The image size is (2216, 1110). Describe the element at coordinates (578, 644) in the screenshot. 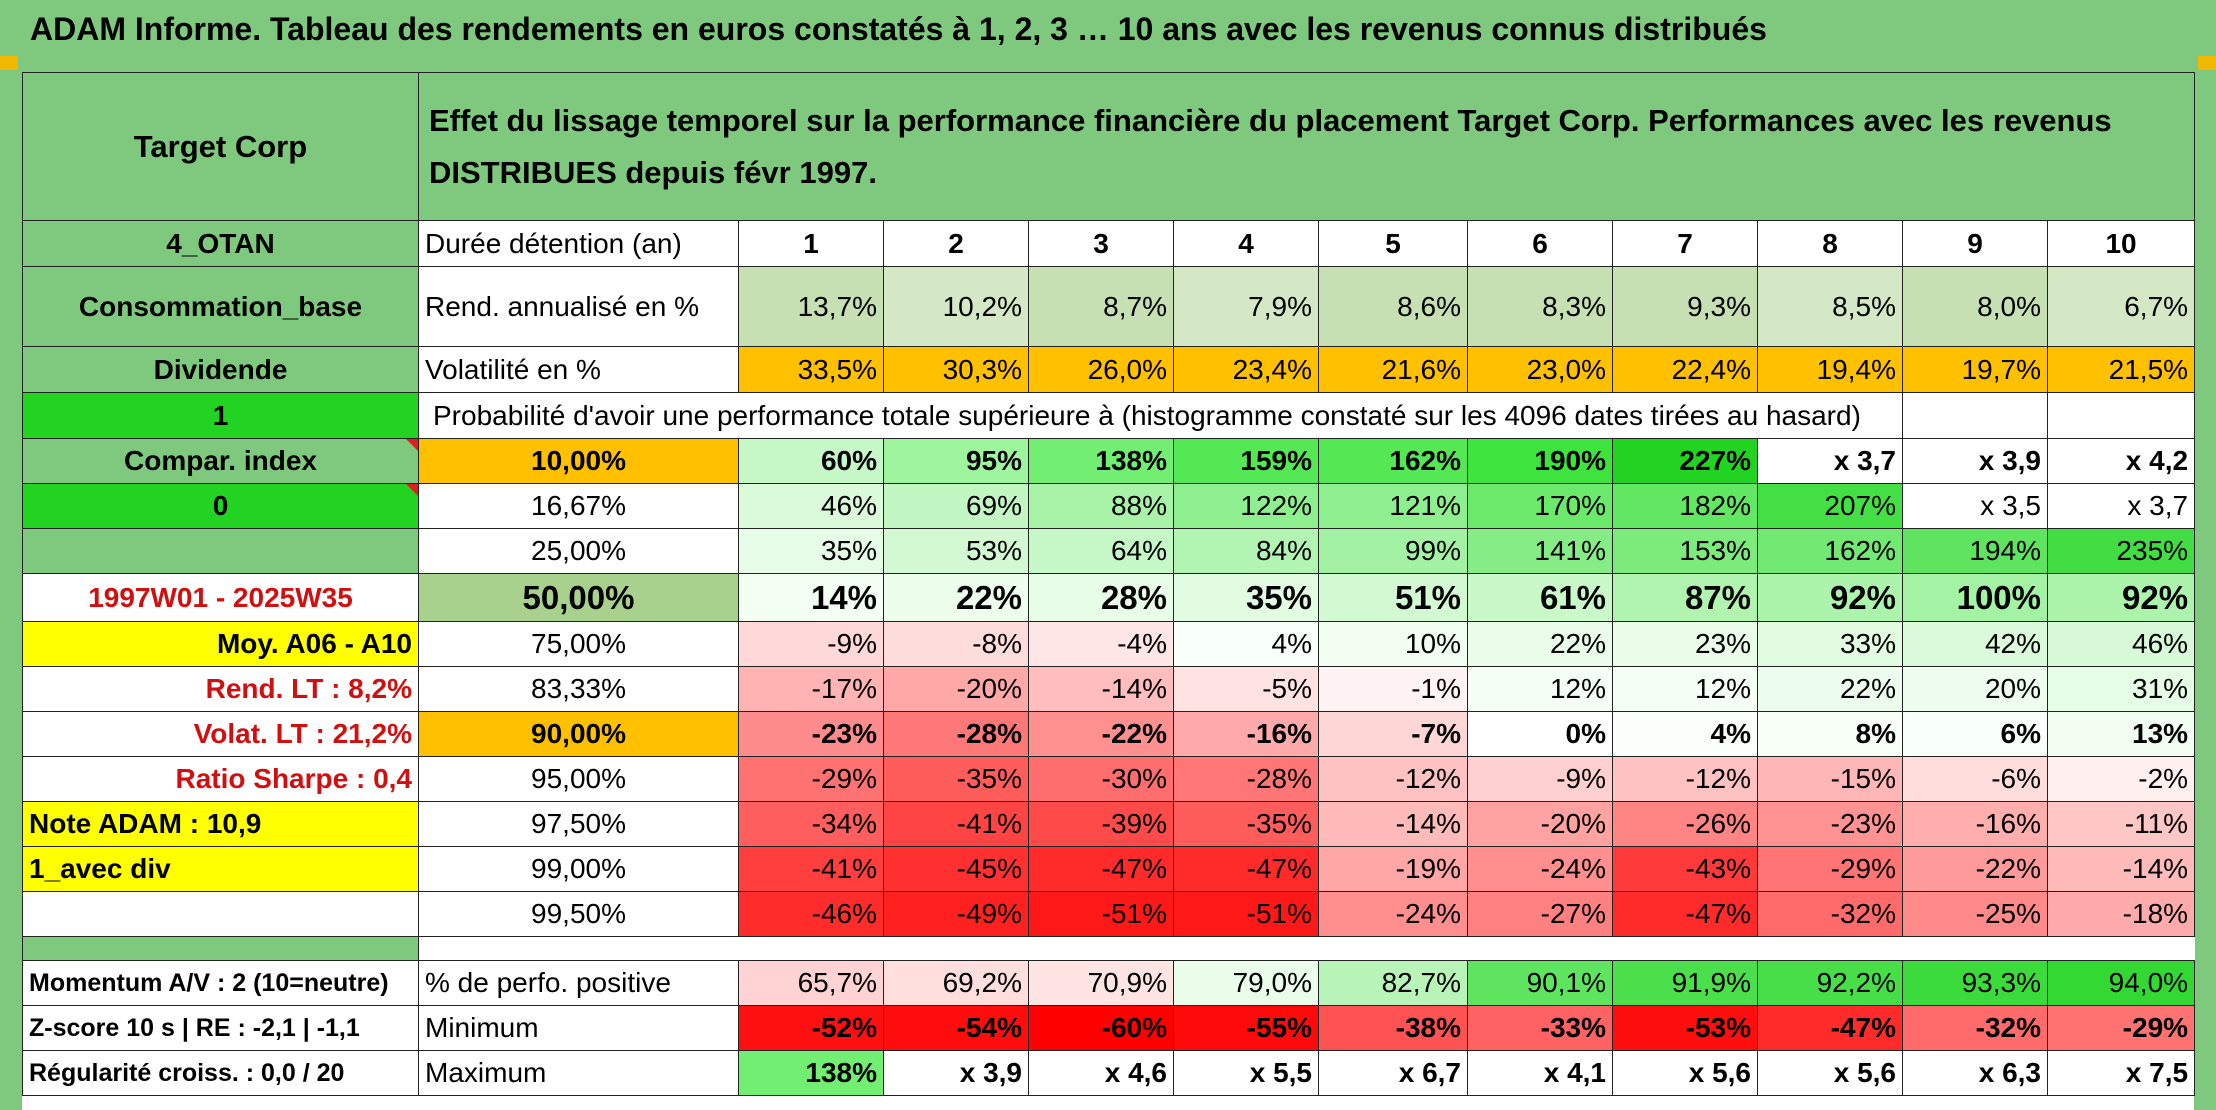

I see `threshold-pct: 75,00%` at that location.